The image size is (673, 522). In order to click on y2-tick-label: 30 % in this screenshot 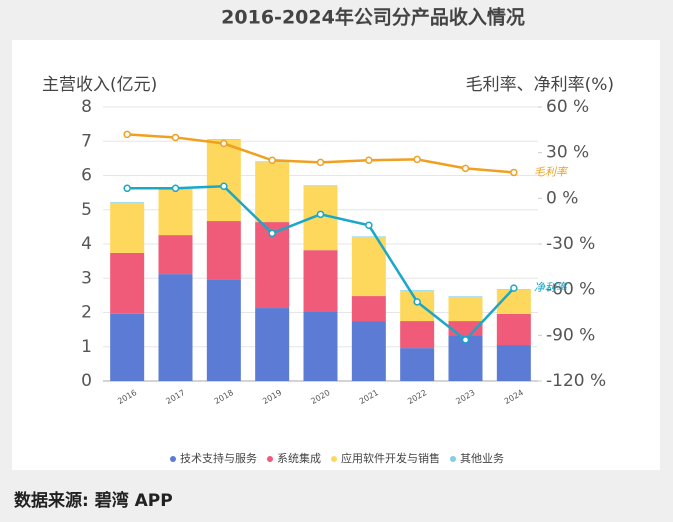, I will do `click(567, 153)`.